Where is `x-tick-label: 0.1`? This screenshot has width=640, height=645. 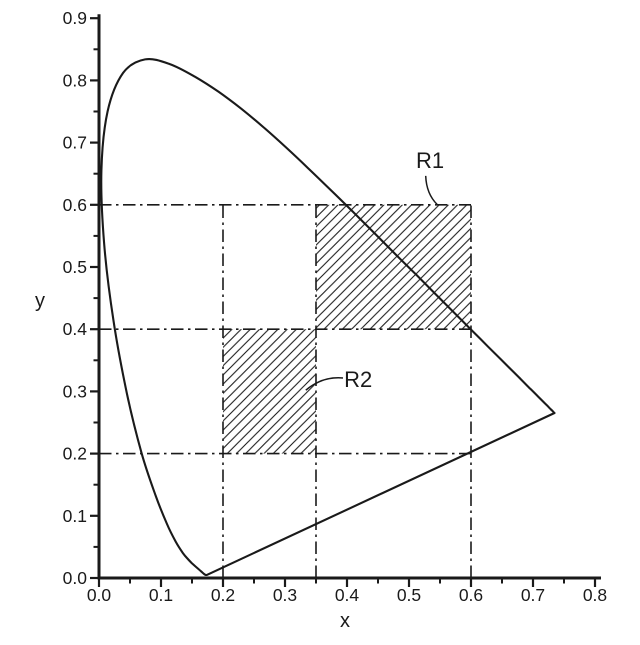
x-tick-label: 0.1 is located at coordinates (161, 595).